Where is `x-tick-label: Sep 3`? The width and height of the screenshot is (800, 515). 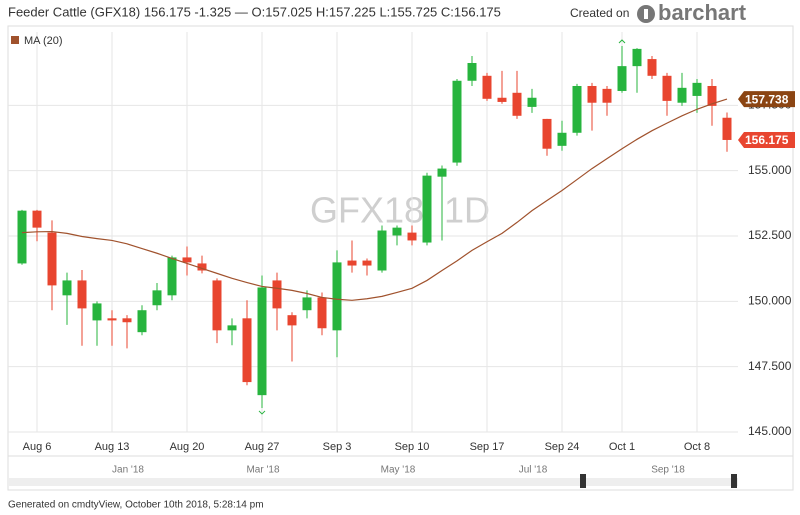
x-tick-label: Sep 3 is located at coordinates (337, 447).